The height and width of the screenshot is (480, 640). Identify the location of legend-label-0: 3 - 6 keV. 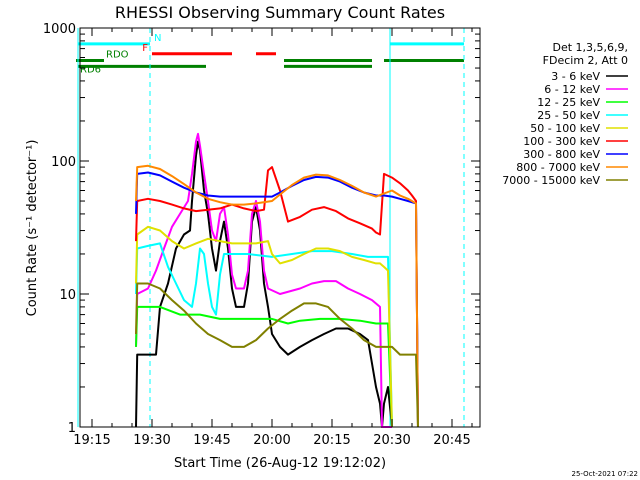
(575, 76).